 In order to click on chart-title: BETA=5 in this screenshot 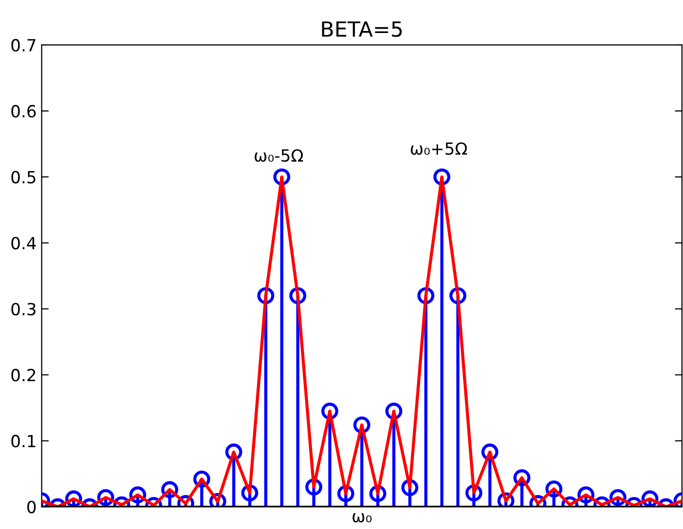, I will do `click(362, 29)`.